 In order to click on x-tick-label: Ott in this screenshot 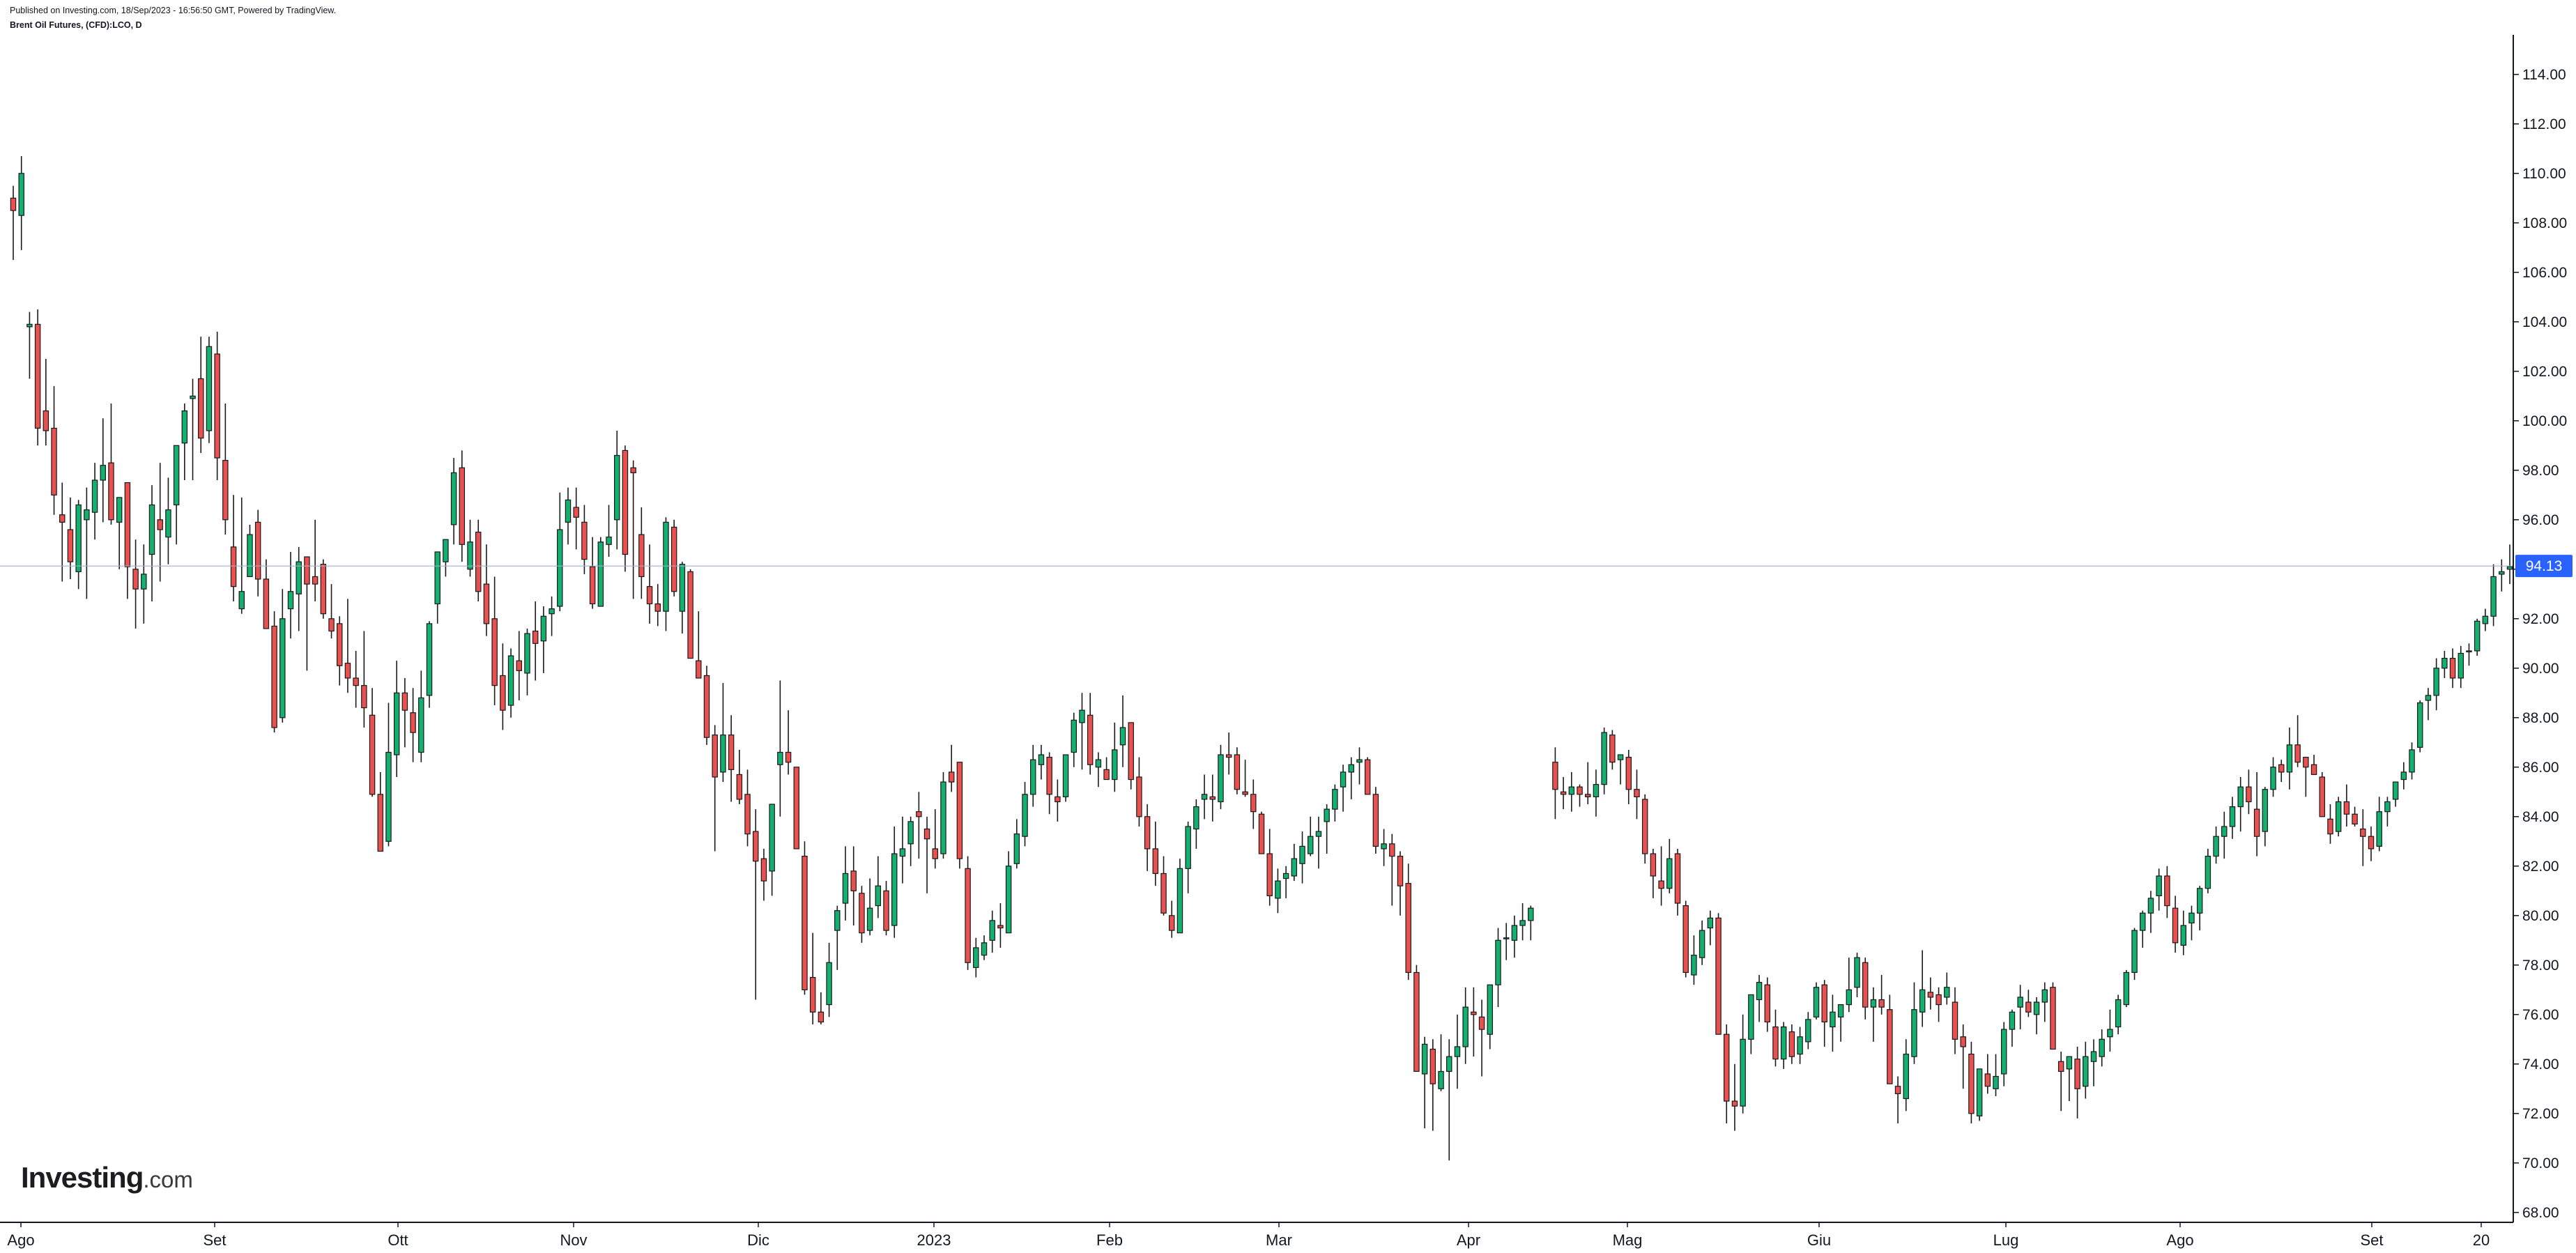, I will do `click(398, 1240)`.